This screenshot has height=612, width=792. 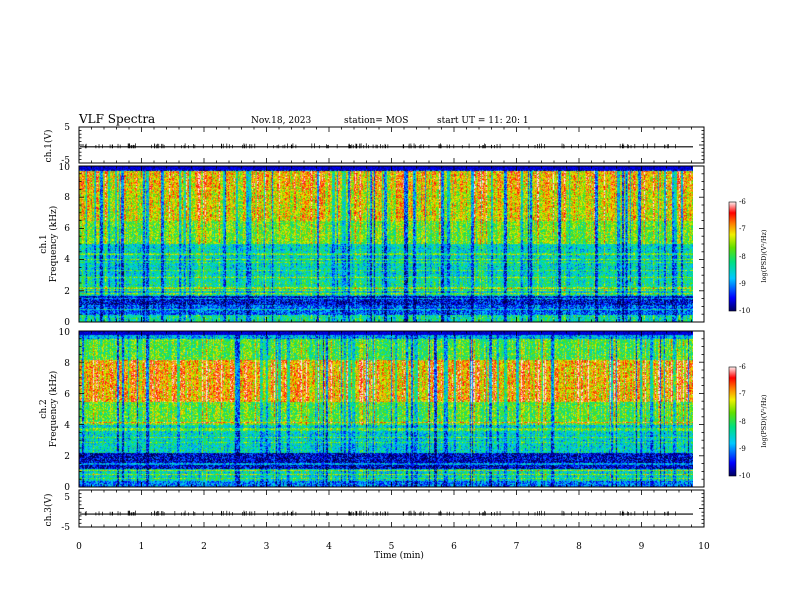 I want to click on ch2-colorbar: -6 -7 -8 -9 -10 log(PSD)(V²/Hz), so click(x=748, y=421).